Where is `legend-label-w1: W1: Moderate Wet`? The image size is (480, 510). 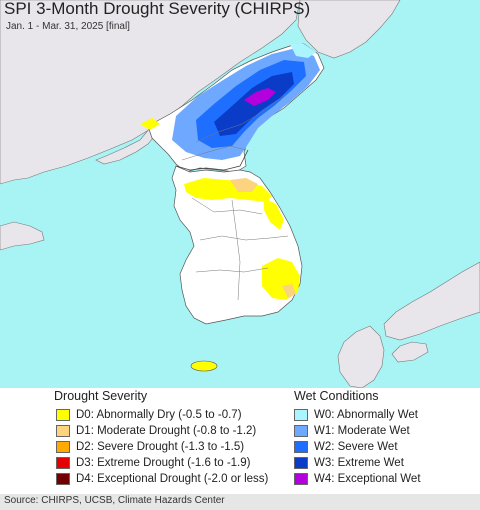
legend-label-w1: W1: Moderate Wet is located at coordinates (362, 430).